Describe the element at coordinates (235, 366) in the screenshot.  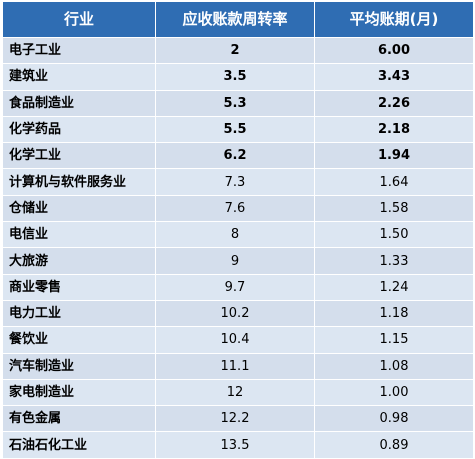
I see `turnover-cell: 11.1` at that location.